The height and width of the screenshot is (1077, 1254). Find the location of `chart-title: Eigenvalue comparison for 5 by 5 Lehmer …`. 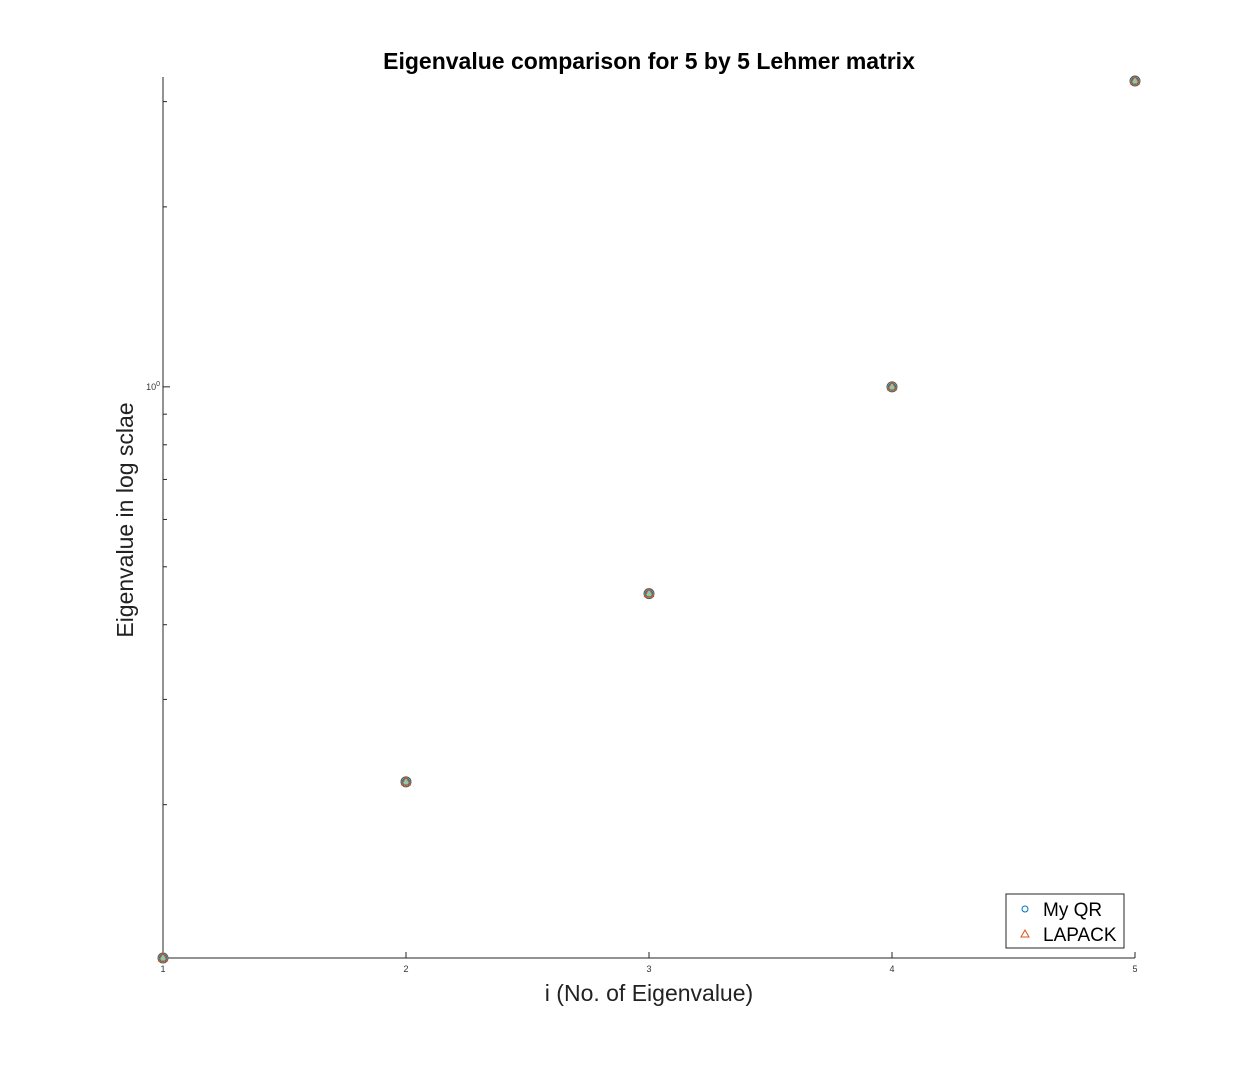

chart-title: Eigenvalue comparison for 5 by 5 Lehmer … is located at coordinates (649, 61).